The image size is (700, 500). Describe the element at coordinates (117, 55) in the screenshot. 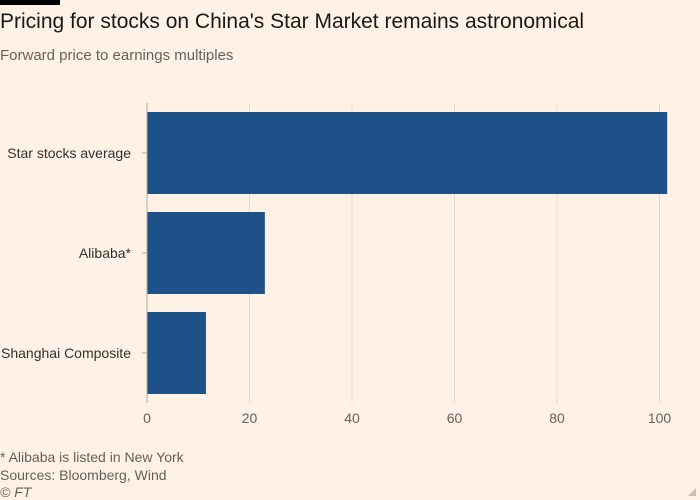

I see `chart-subtitle: Forward price to earnings multiples` at that location.